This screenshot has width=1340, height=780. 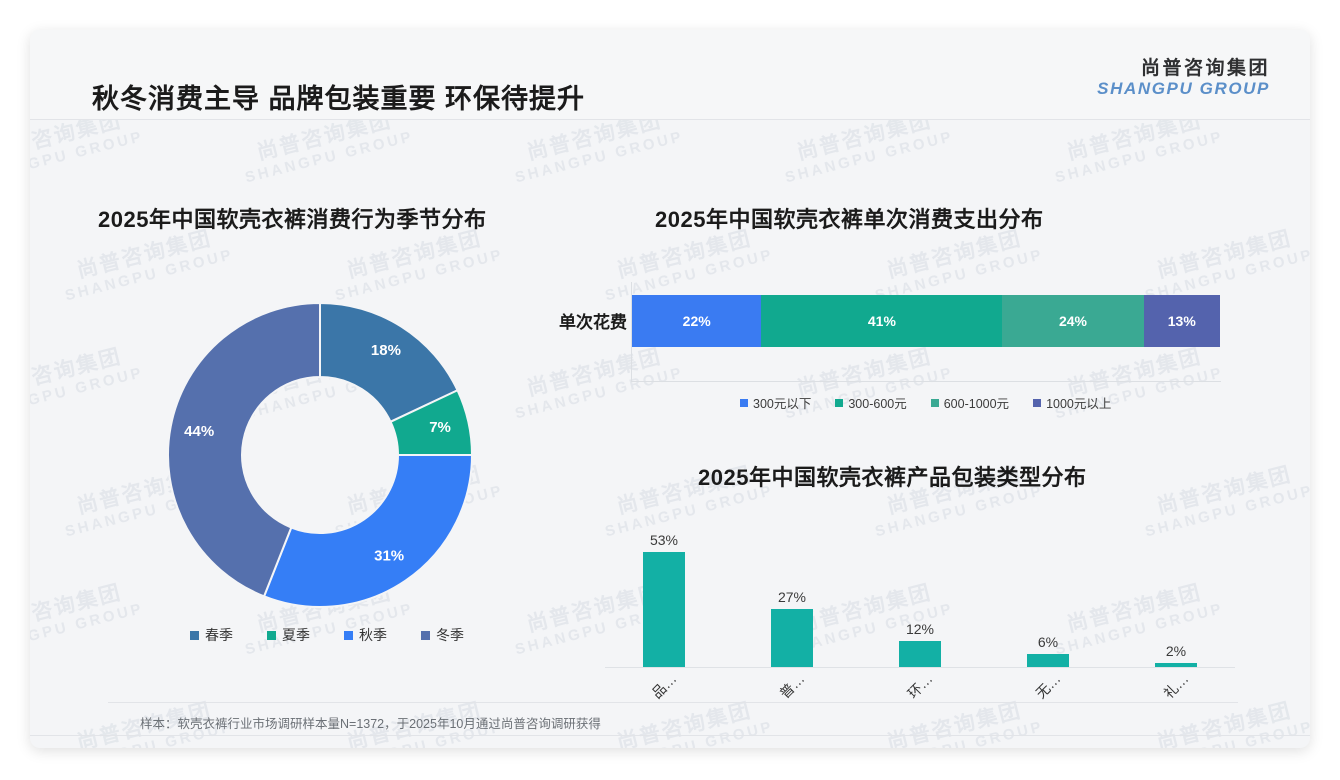 What do you see at coordinates (1181, 321) in the screenshot?
I see `stacked-segment: 13%` at bounding box center [1181, 321].